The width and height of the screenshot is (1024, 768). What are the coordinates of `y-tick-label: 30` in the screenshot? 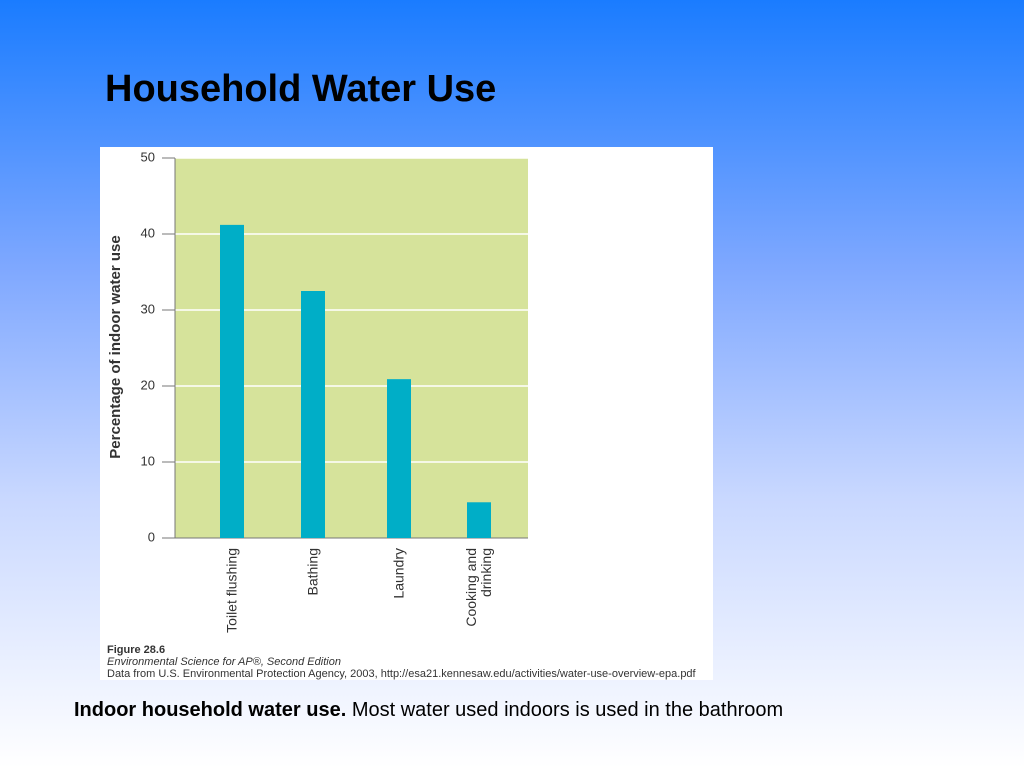 It's located at (148, 308).